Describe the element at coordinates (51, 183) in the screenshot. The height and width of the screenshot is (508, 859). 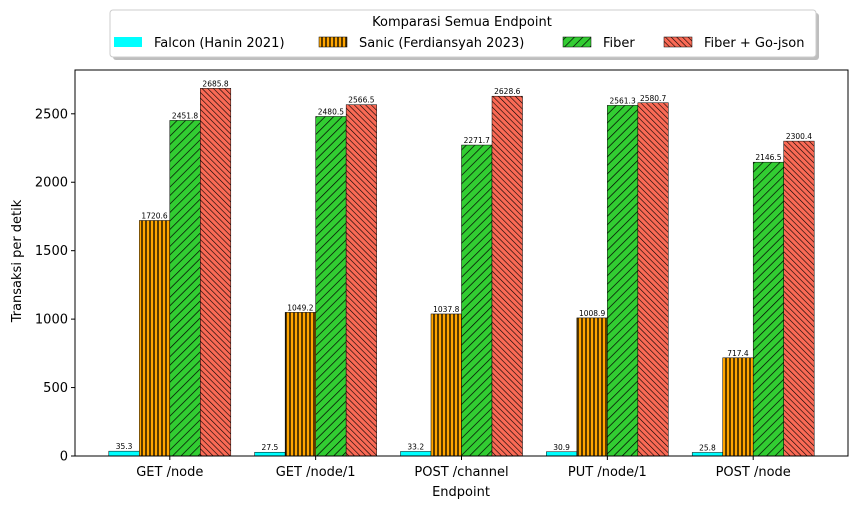
I see `y-tick-label: 2000` at that location.